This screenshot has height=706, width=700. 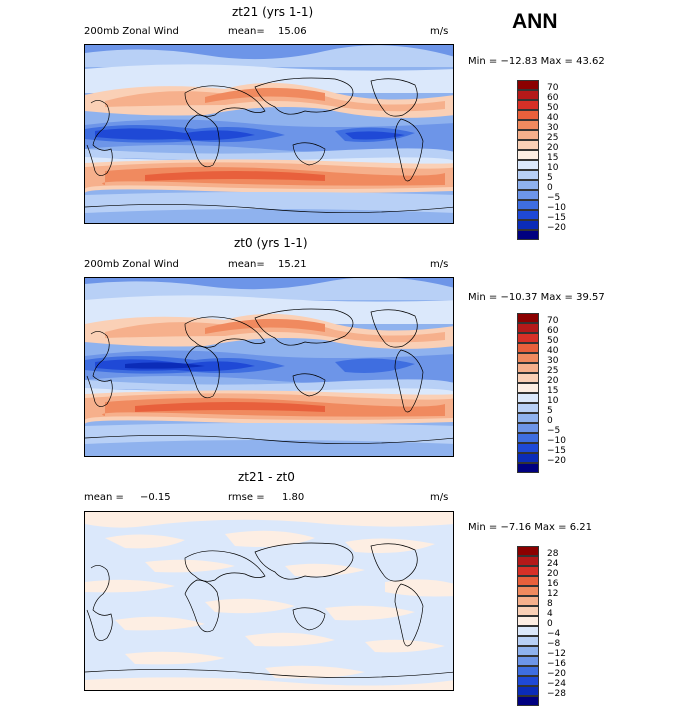 What do you see at coordinates (104, 497) in the screenshot?
I see `mean-label: mean =` at bounding box center [104, 497].